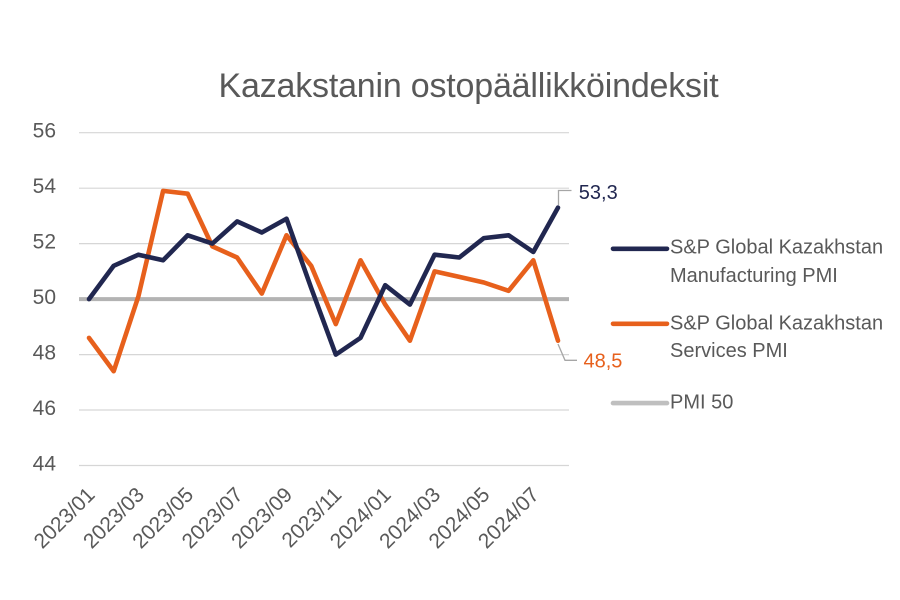  I want to click on svg-text:Kazakstanin ostopäällikköindek: Kazakstanin ostopäällikköindeksit, so click(469, 86).